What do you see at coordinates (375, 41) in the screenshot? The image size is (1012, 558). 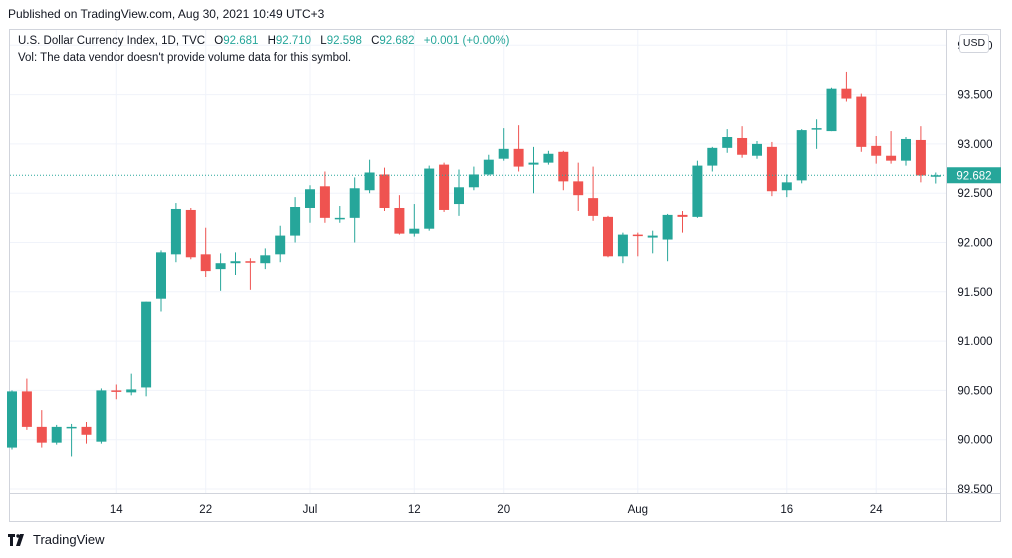 I see `close-label: C` at bounding box center [375, 41].